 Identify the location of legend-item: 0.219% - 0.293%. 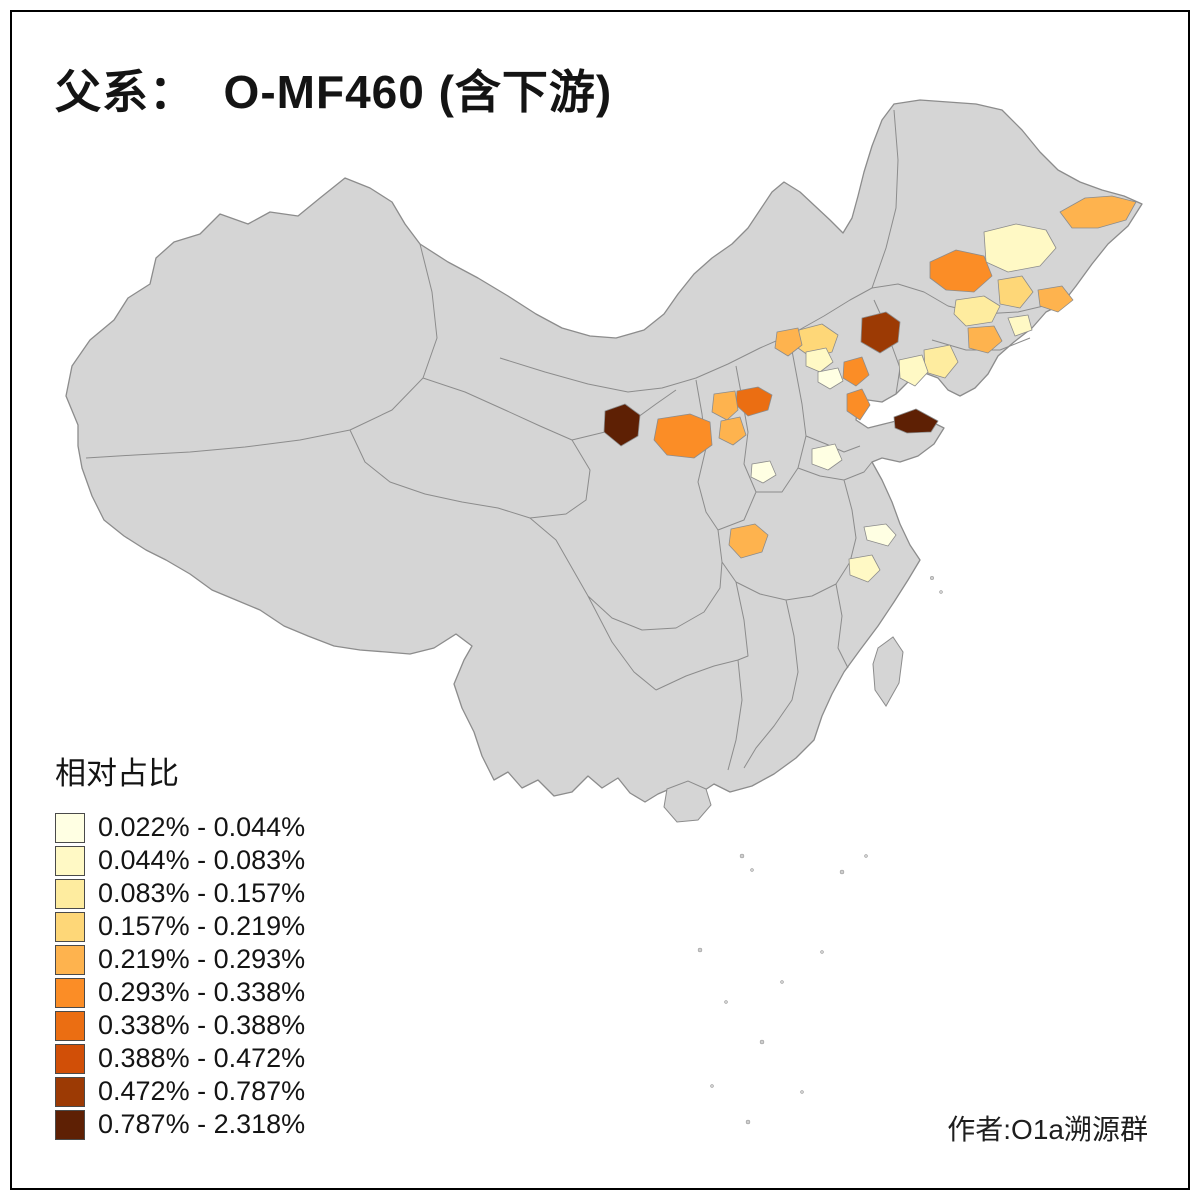
(180, 959).